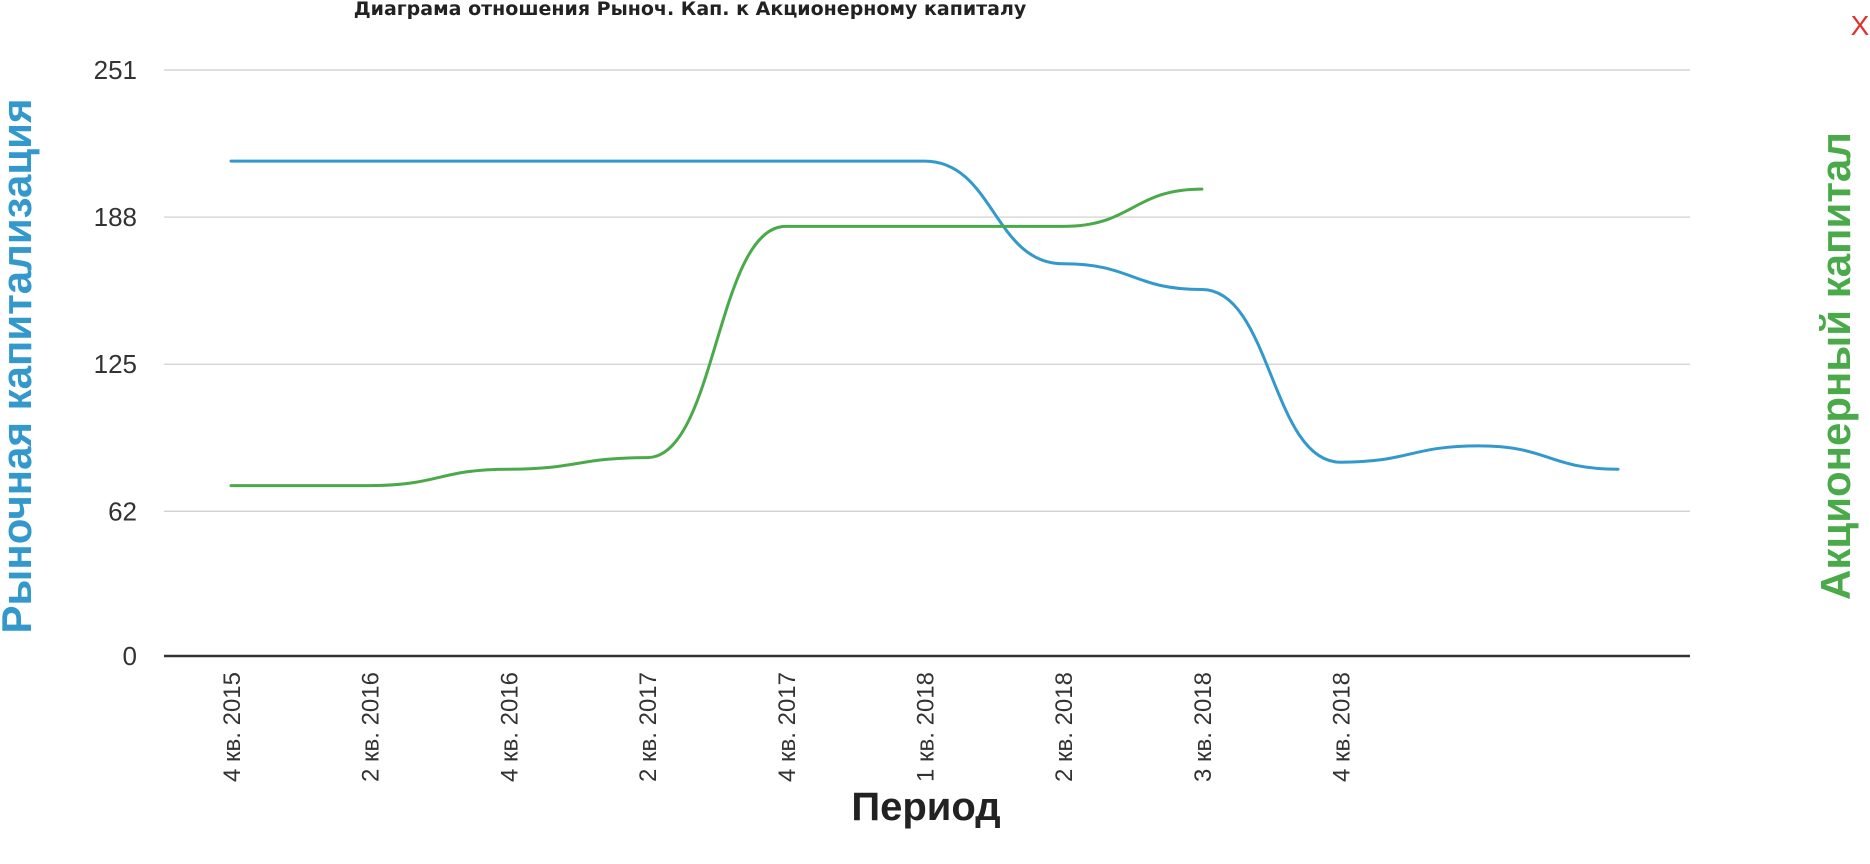 This screenshot has height=864, width=1870. Describe the element at coordinates (648, 727) in the screenshot. I see `x-tick-label: 2 кв. 2017` at that location.